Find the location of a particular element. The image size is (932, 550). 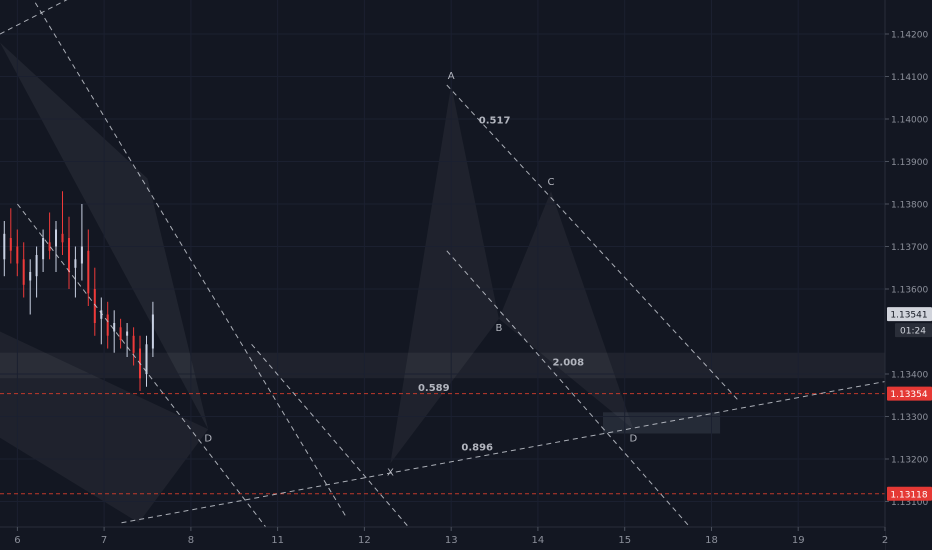

pattern-point-label: A is located at coordinates (451, 76).